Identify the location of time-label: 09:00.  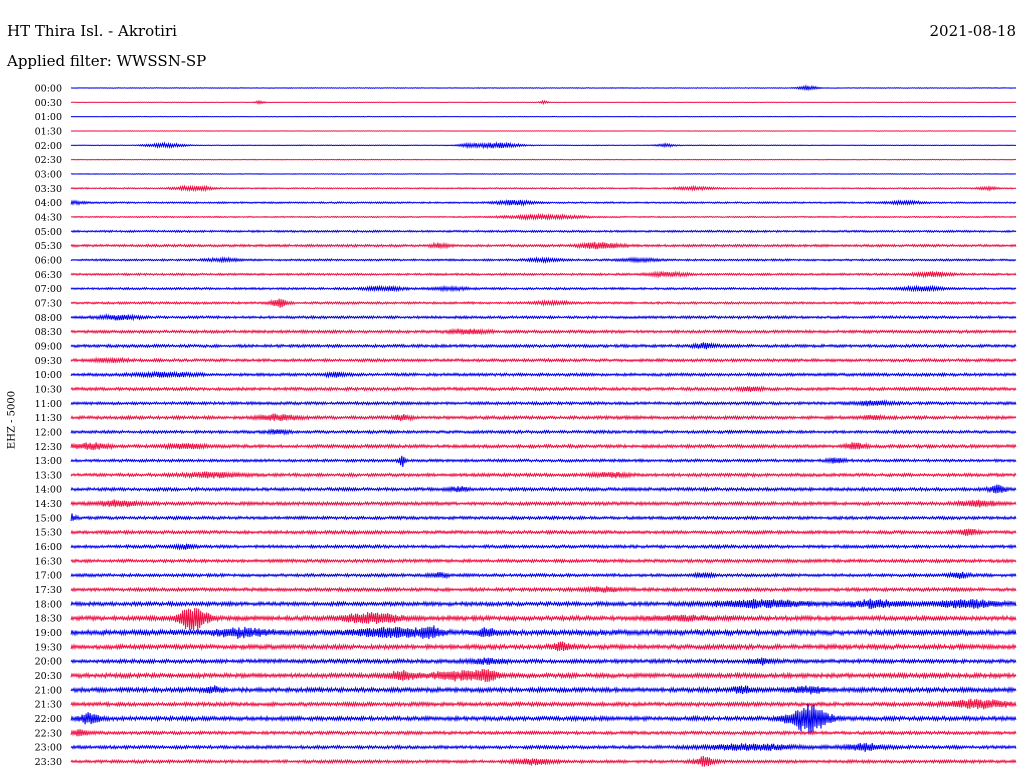
(48, 346).